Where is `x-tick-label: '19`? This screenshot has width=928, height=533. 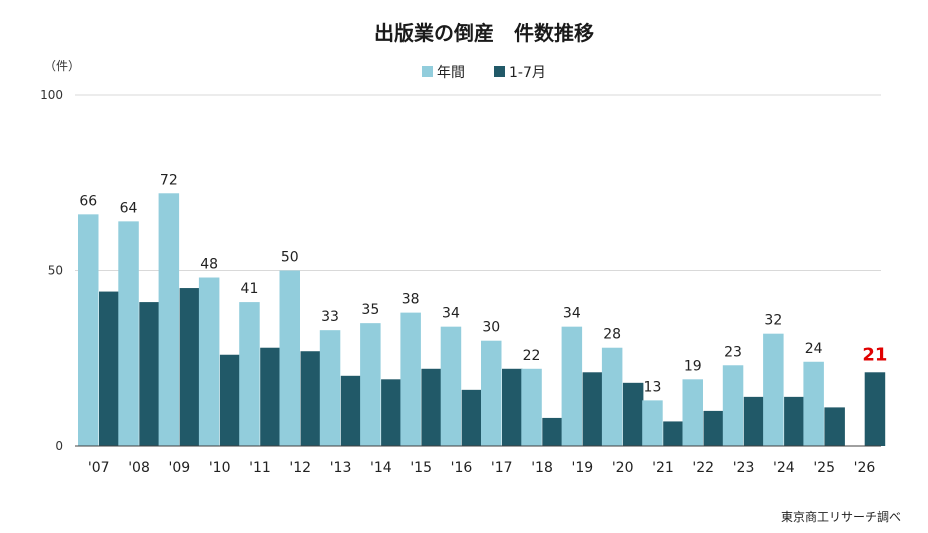
x-tick-label: '19 is located at coordinates (583, 468).